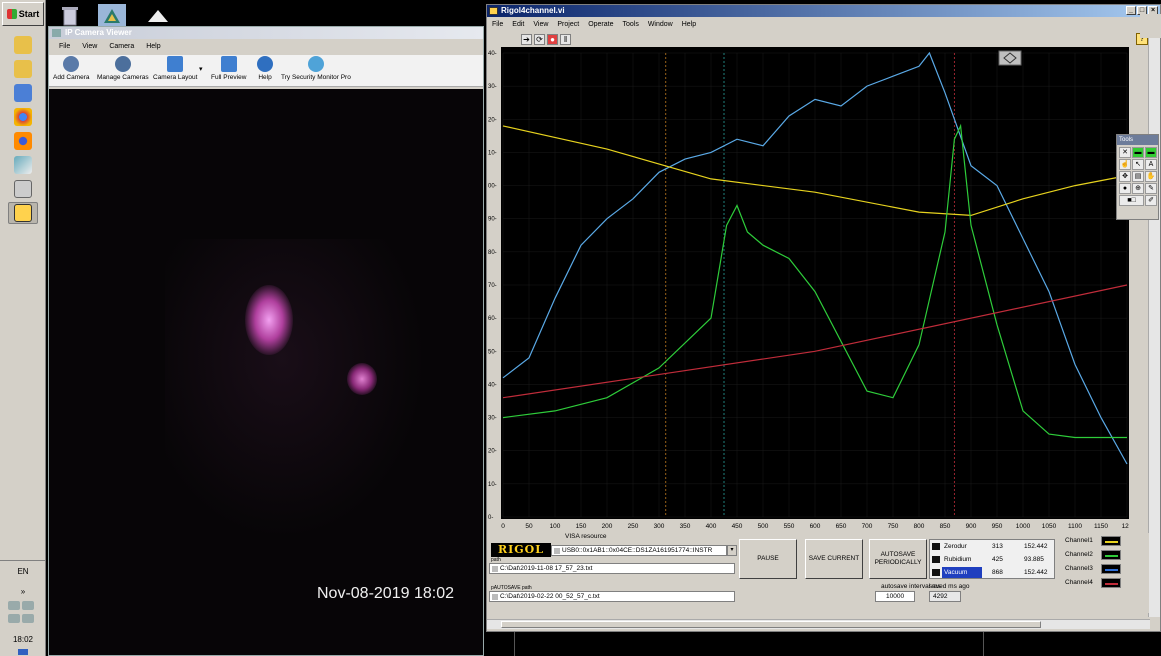 The width and height of the screenshot is (1161, 656). What do you see at coordinates (1138, 164) in the screenshot?
I see `position-tool-icon: ↖` at bounding box center [1138, 164].